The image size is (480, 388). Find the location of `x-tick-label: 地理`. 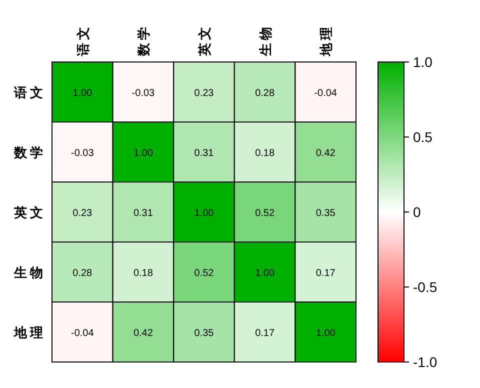

x-tick-label: 地理 is located at coordinates (326, 40).